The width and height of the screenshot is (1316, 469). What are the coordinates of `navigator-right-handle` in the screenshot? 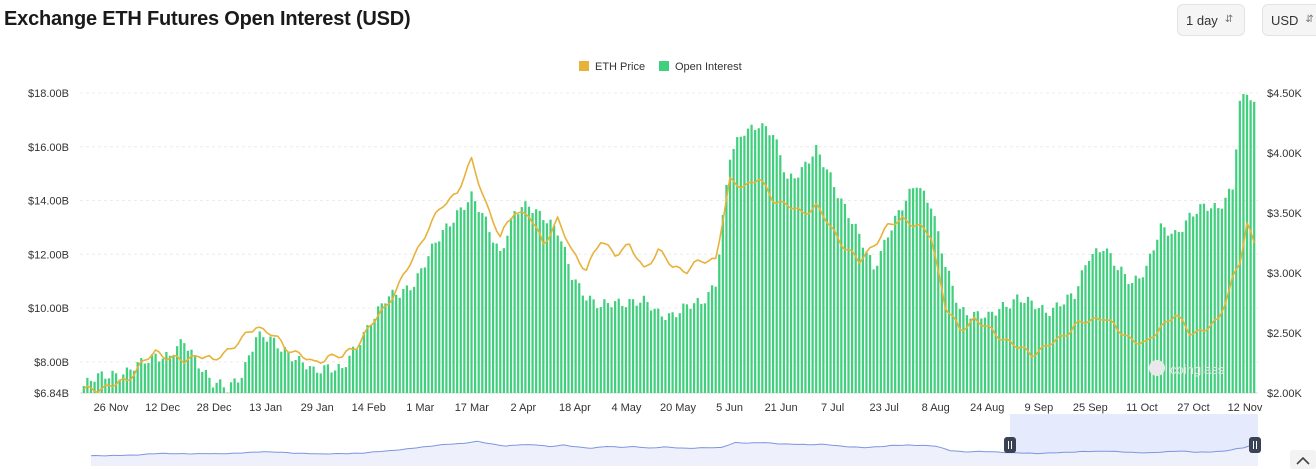 It's located at (1255, 445).